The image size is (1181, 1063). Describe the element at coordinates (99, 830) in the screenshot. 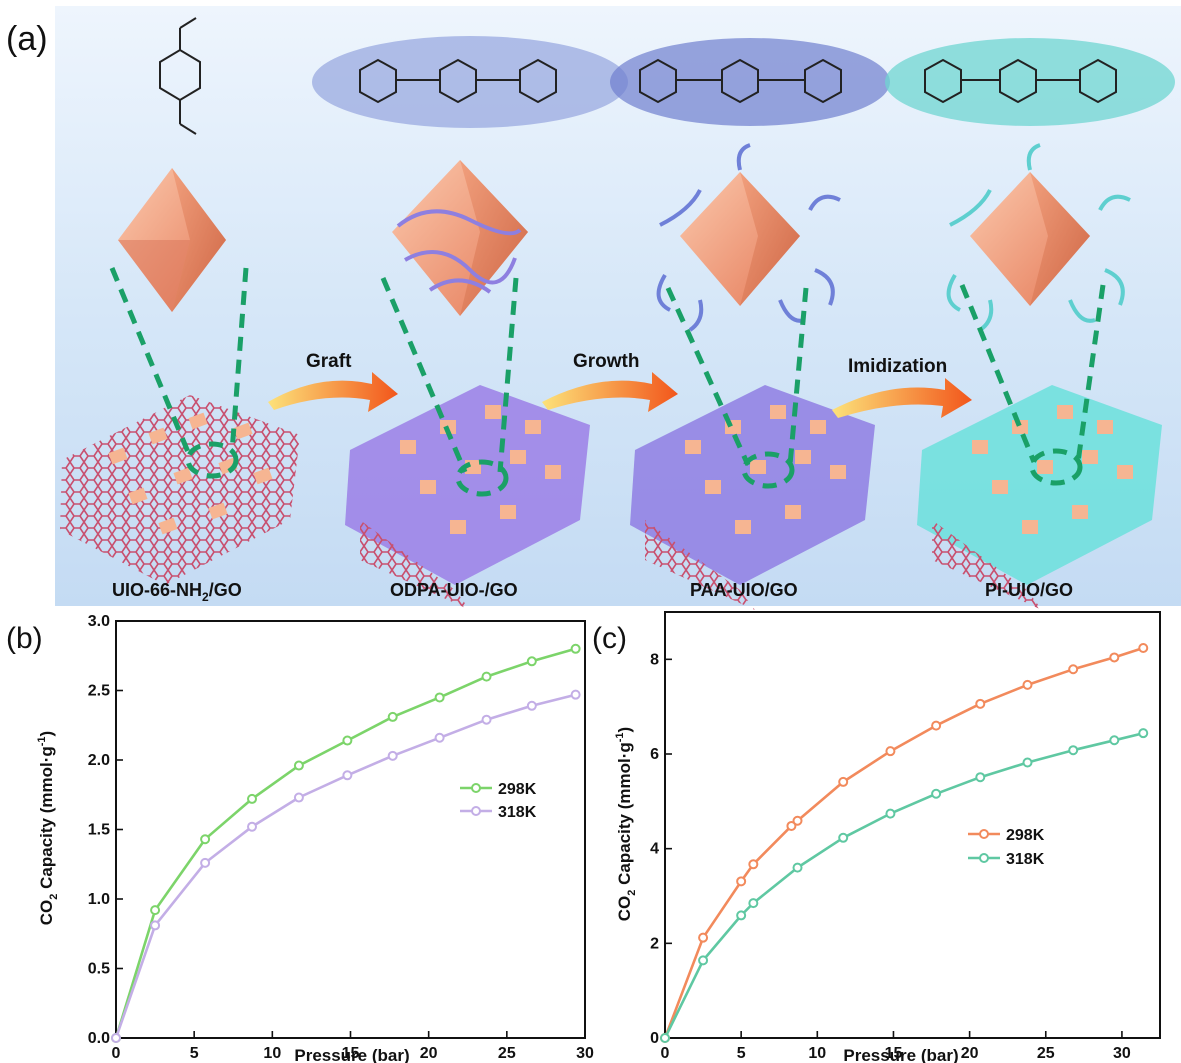

I see `y-tick-label-b: 1.5` at that location.